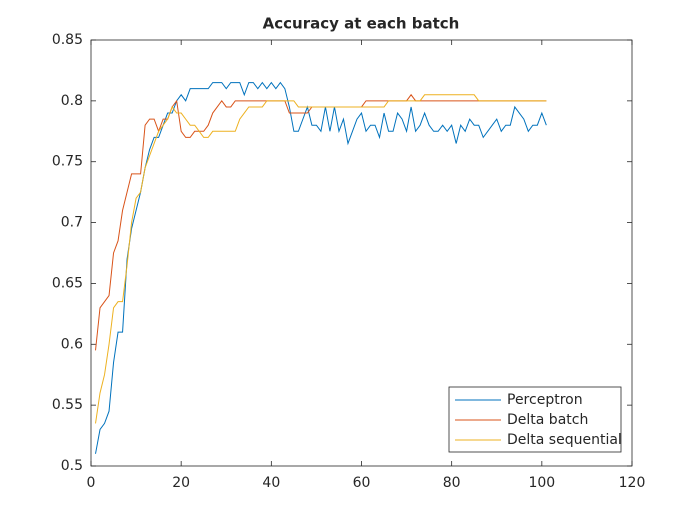 This screenshot has height=525, width=700. What do you see at coordinates (362, 483) in the screenshot?
I see `x-tick-label: 60` at bounding box center [362, 483].